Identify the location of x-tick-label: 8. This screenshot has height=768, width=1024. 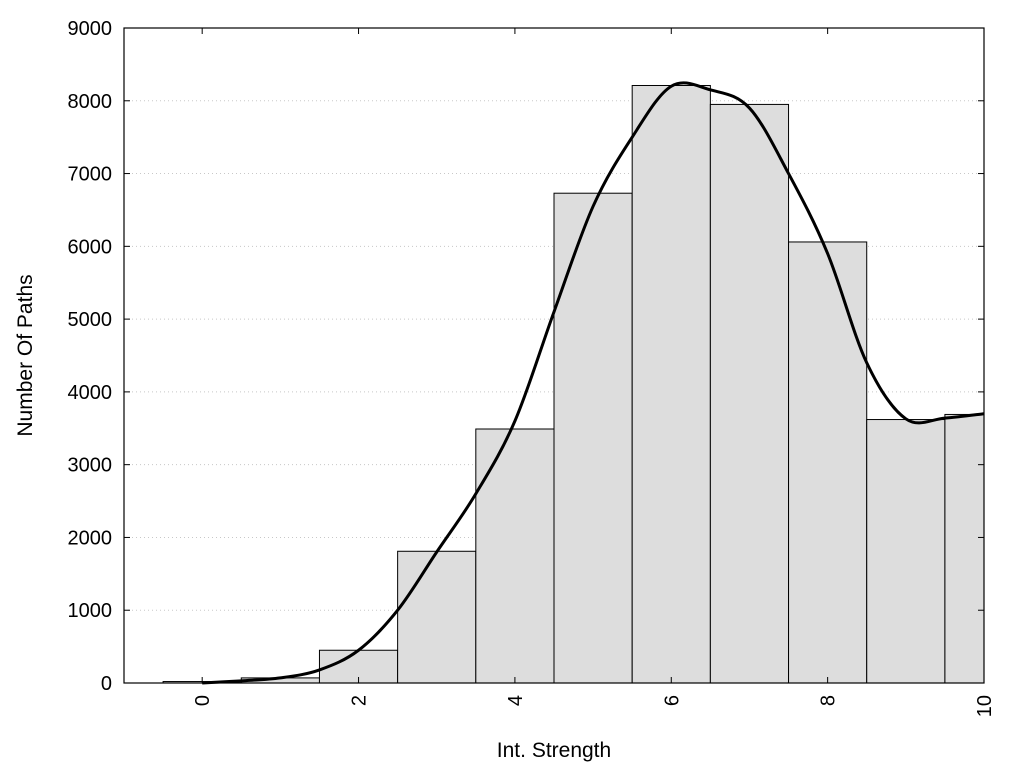
(829, 700).